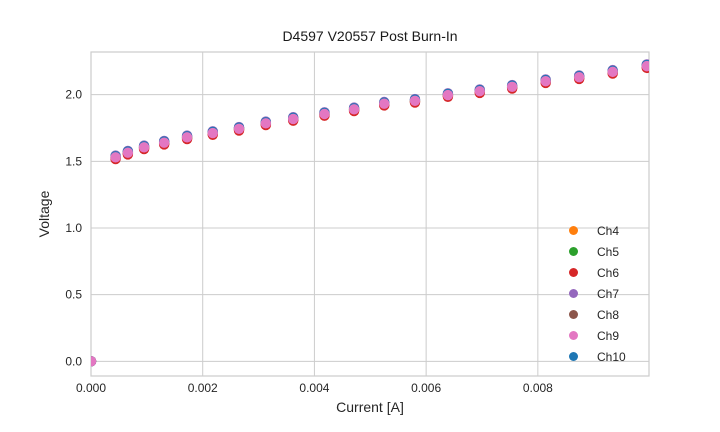 The image size is (720, 432). What do you see at coordinates (370, 36) in the screenshot?
I see `chart-title: D4597 V20557 Post Burn-In` at bounding box center [370, 36].